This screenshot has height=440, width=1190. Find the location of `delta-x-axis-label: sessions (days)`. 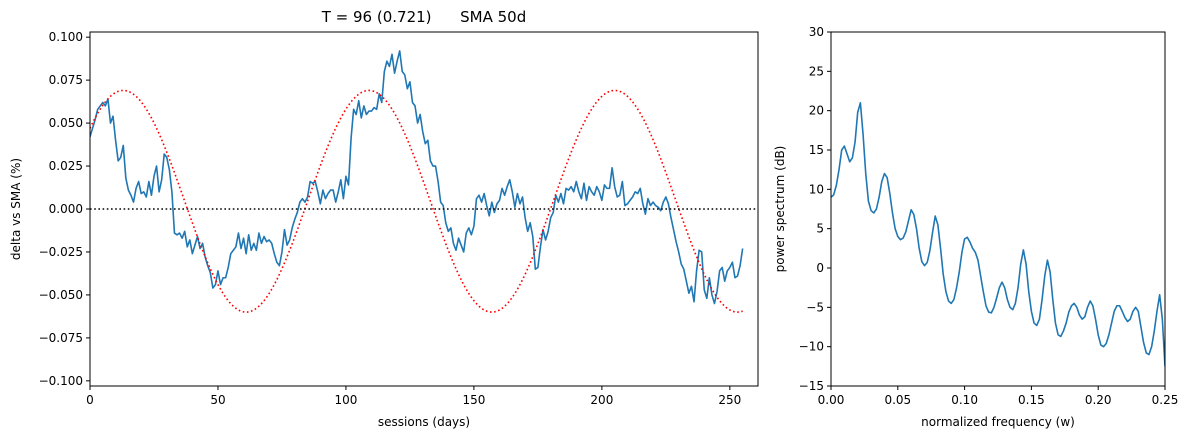

delta-x-axis-label: sessions (days) is located at coordinates (424, 422).